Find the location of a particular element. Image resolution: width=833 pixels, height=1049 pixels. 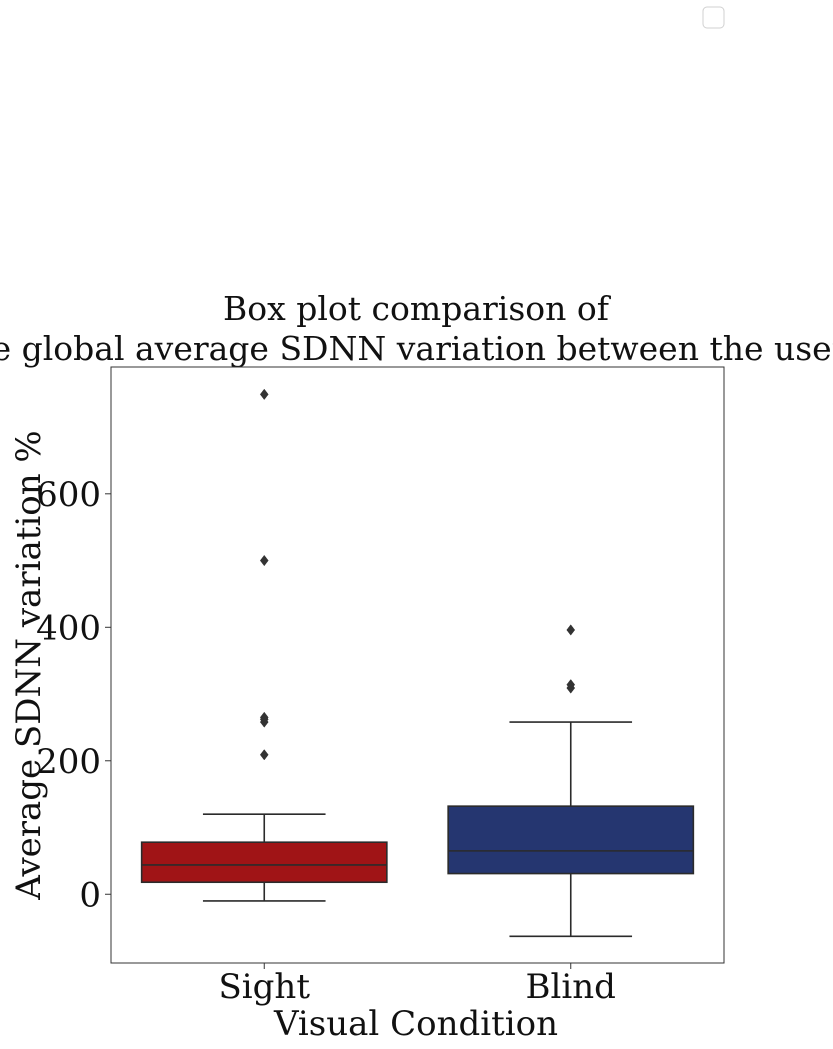

box-blind is located at coordinates (571, 781).